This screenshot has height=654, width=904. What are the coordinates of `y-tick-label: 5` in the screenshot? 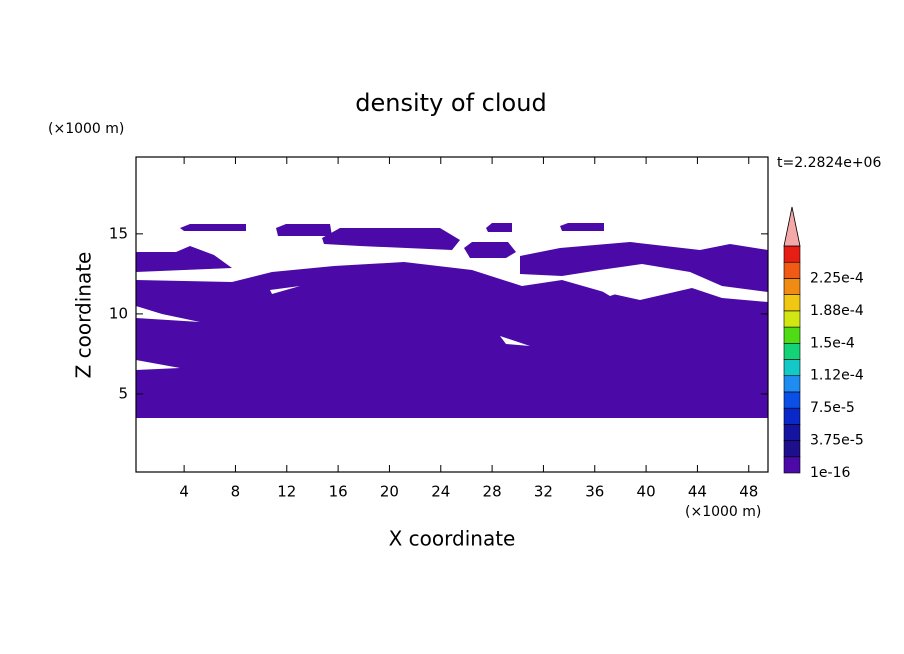 It's located at (123, 393).